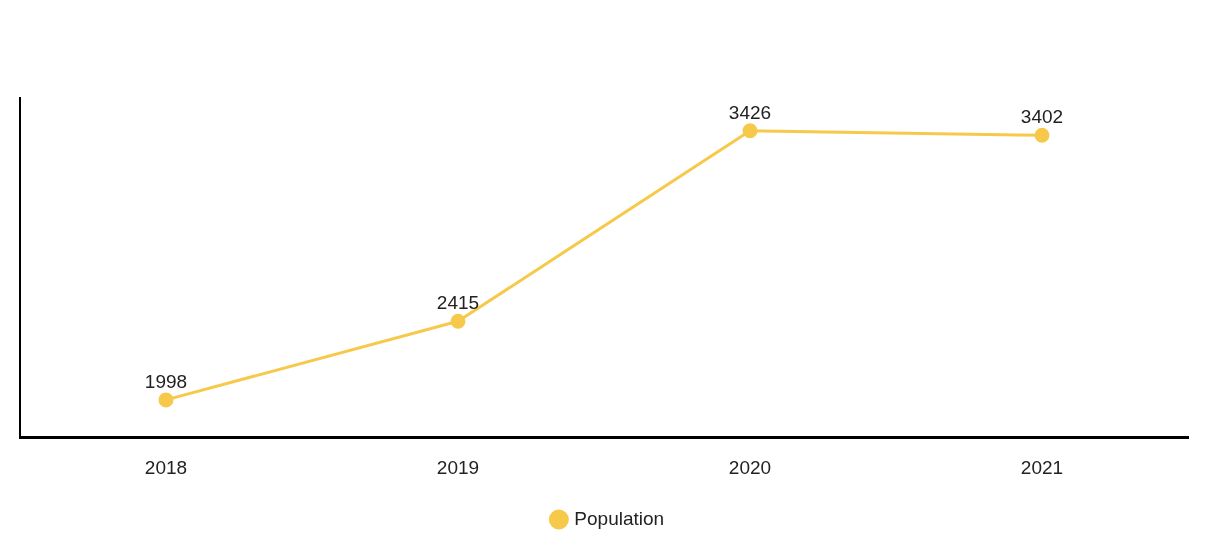 Image resolution: width=1205 pixels, height=547 pixels. What do you see at coordinates (619, 518) in the screenshot?
I see `legend-label: Population` at bounding box center [619, 518].